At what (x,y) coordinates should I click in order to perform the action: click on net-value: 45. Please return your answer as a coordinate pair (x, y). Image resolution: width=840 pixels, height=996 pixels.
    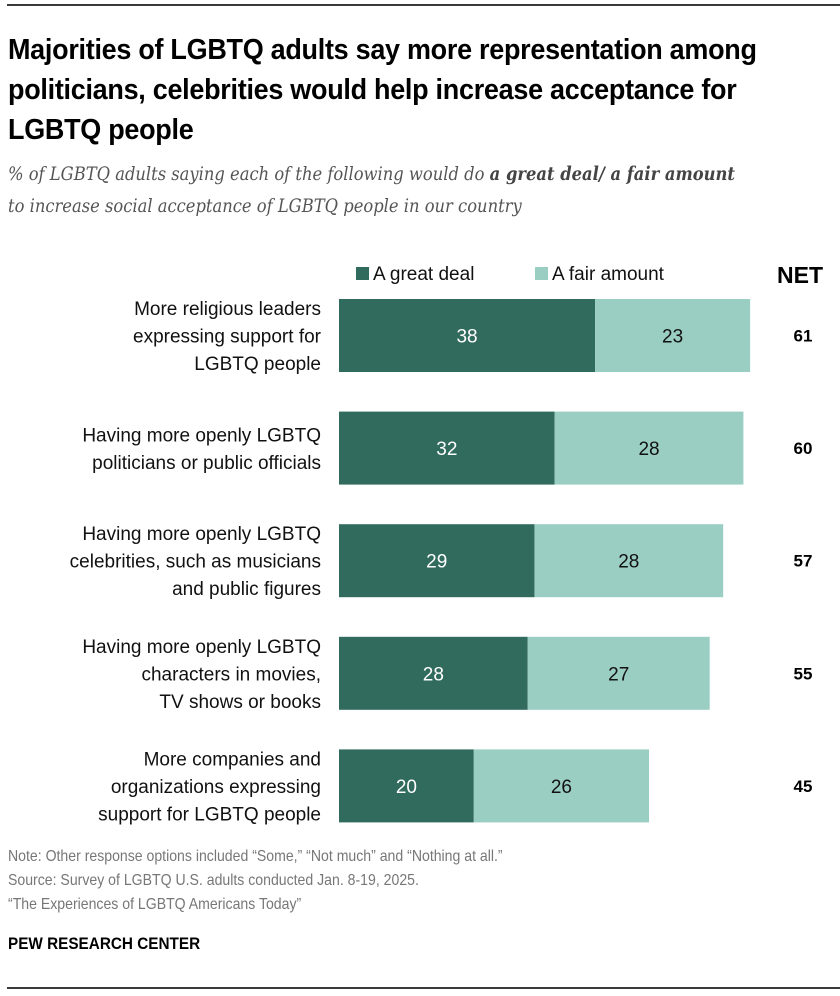
    Looking at the image, I should click on (803, 786).